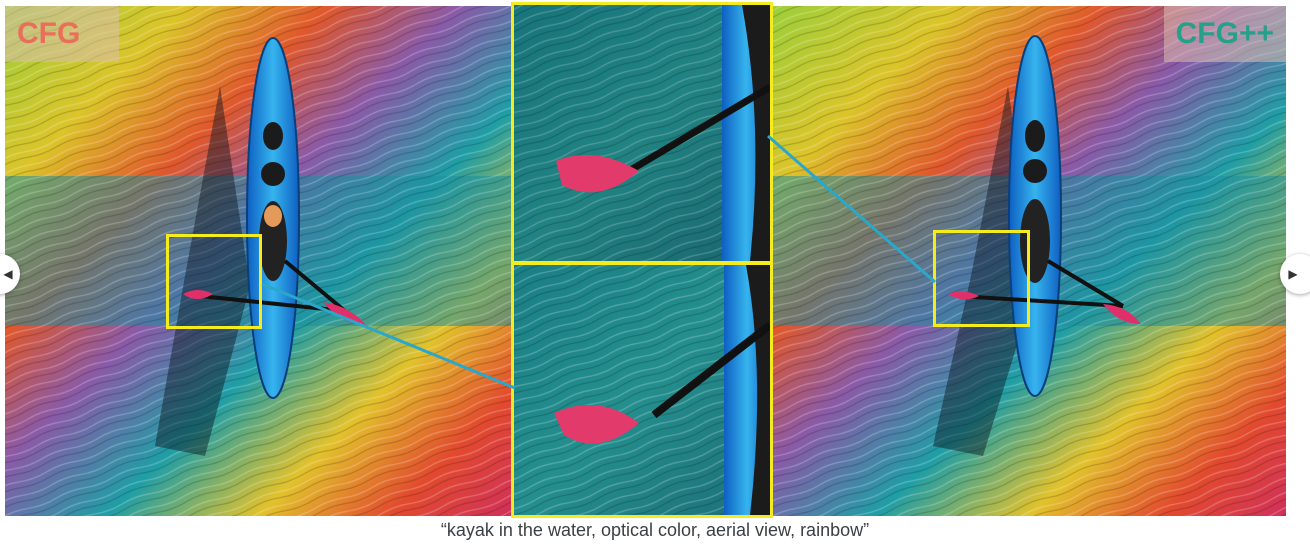  What do you see at coordinates (62, 34) in the screenshot?
I see `cfg-label: CFG` at bounding box center [62, 34].